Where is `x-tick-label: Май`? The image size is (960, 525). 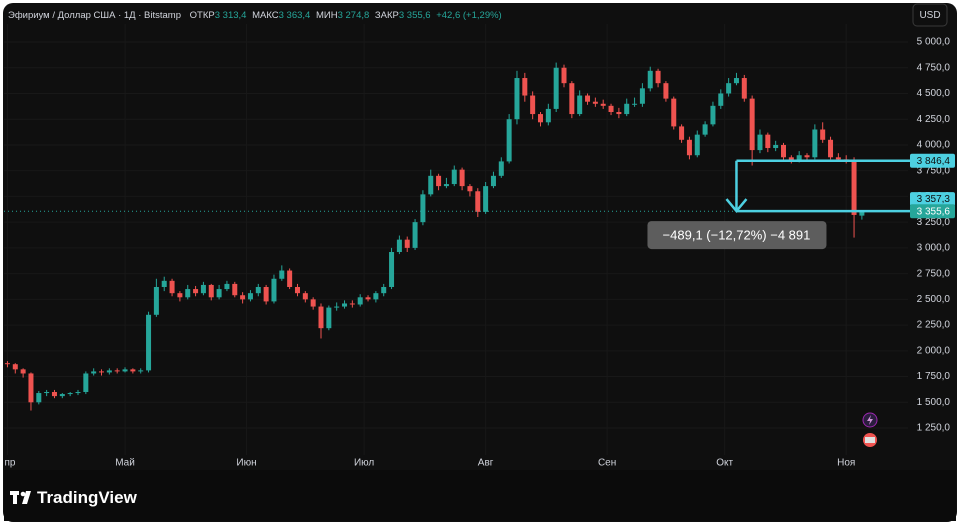 x-tick-label: Май is located at coordinates (125, 463).